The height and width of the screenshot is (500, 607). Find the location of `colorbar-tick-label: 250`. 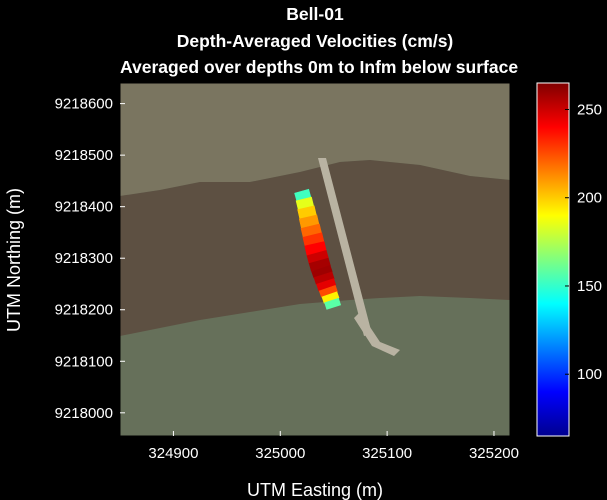

colorbar-tick-label: 250 is located at coordinates (589, 109).